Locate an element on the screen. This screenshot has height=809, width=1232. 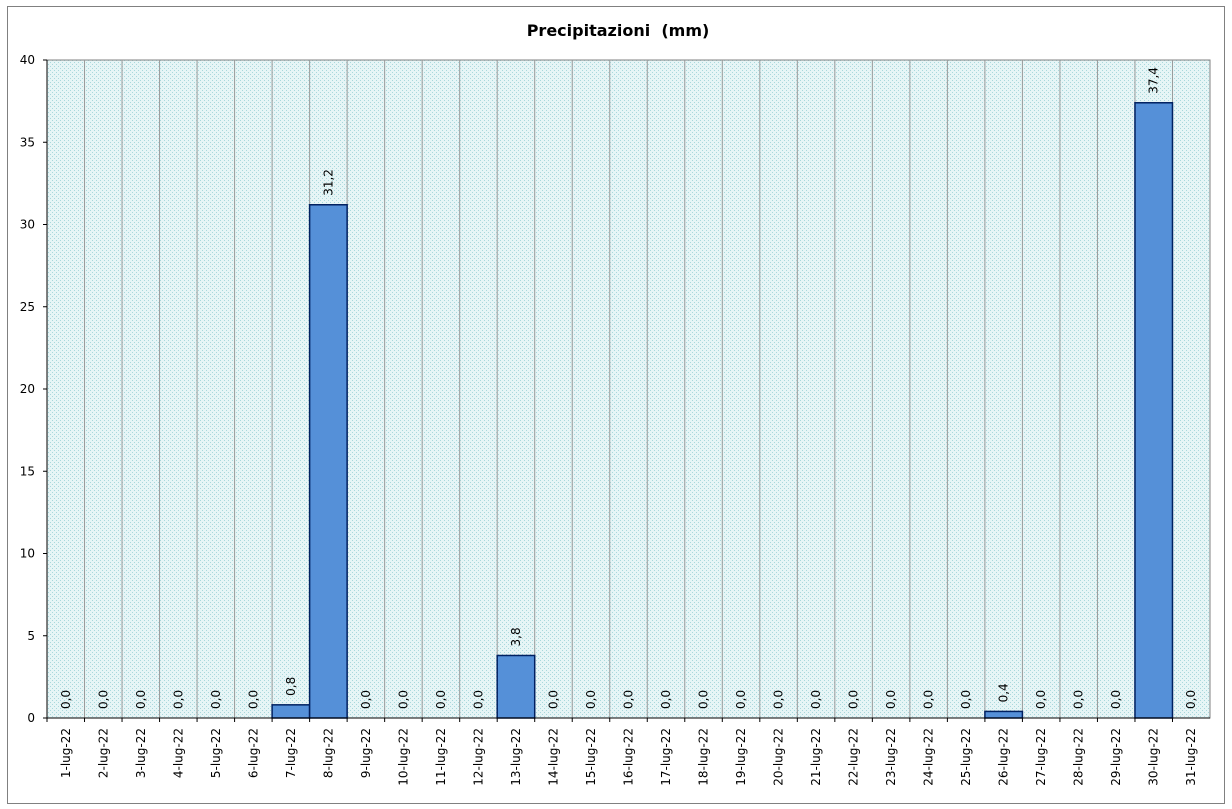
y-tick-label: 25 is located at coordinates (27, 307).